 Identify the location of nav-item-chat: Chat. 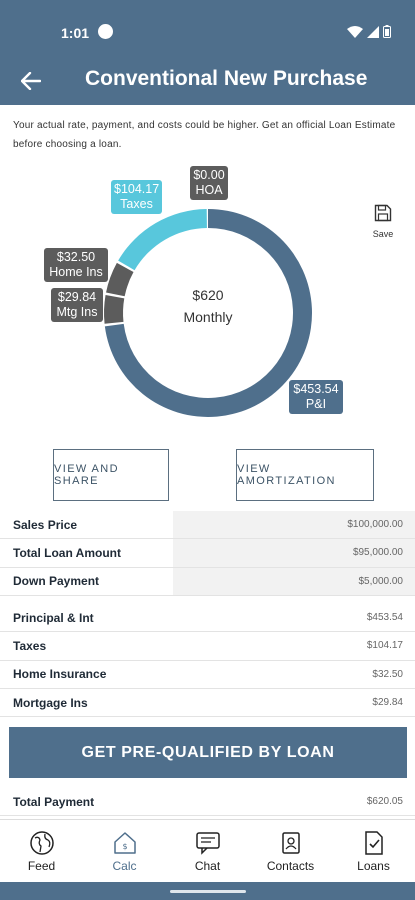
(207, 851).